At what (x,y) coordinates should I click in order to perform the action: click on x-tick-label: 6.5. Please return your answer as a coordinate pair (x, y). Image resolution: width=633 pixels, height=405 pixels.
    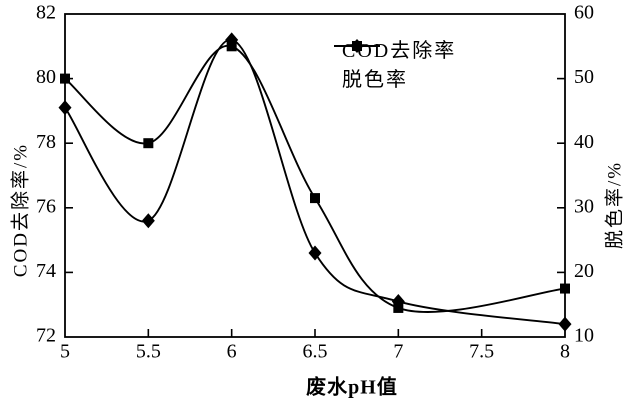
    Looking at the image, I should click on (315, 352).